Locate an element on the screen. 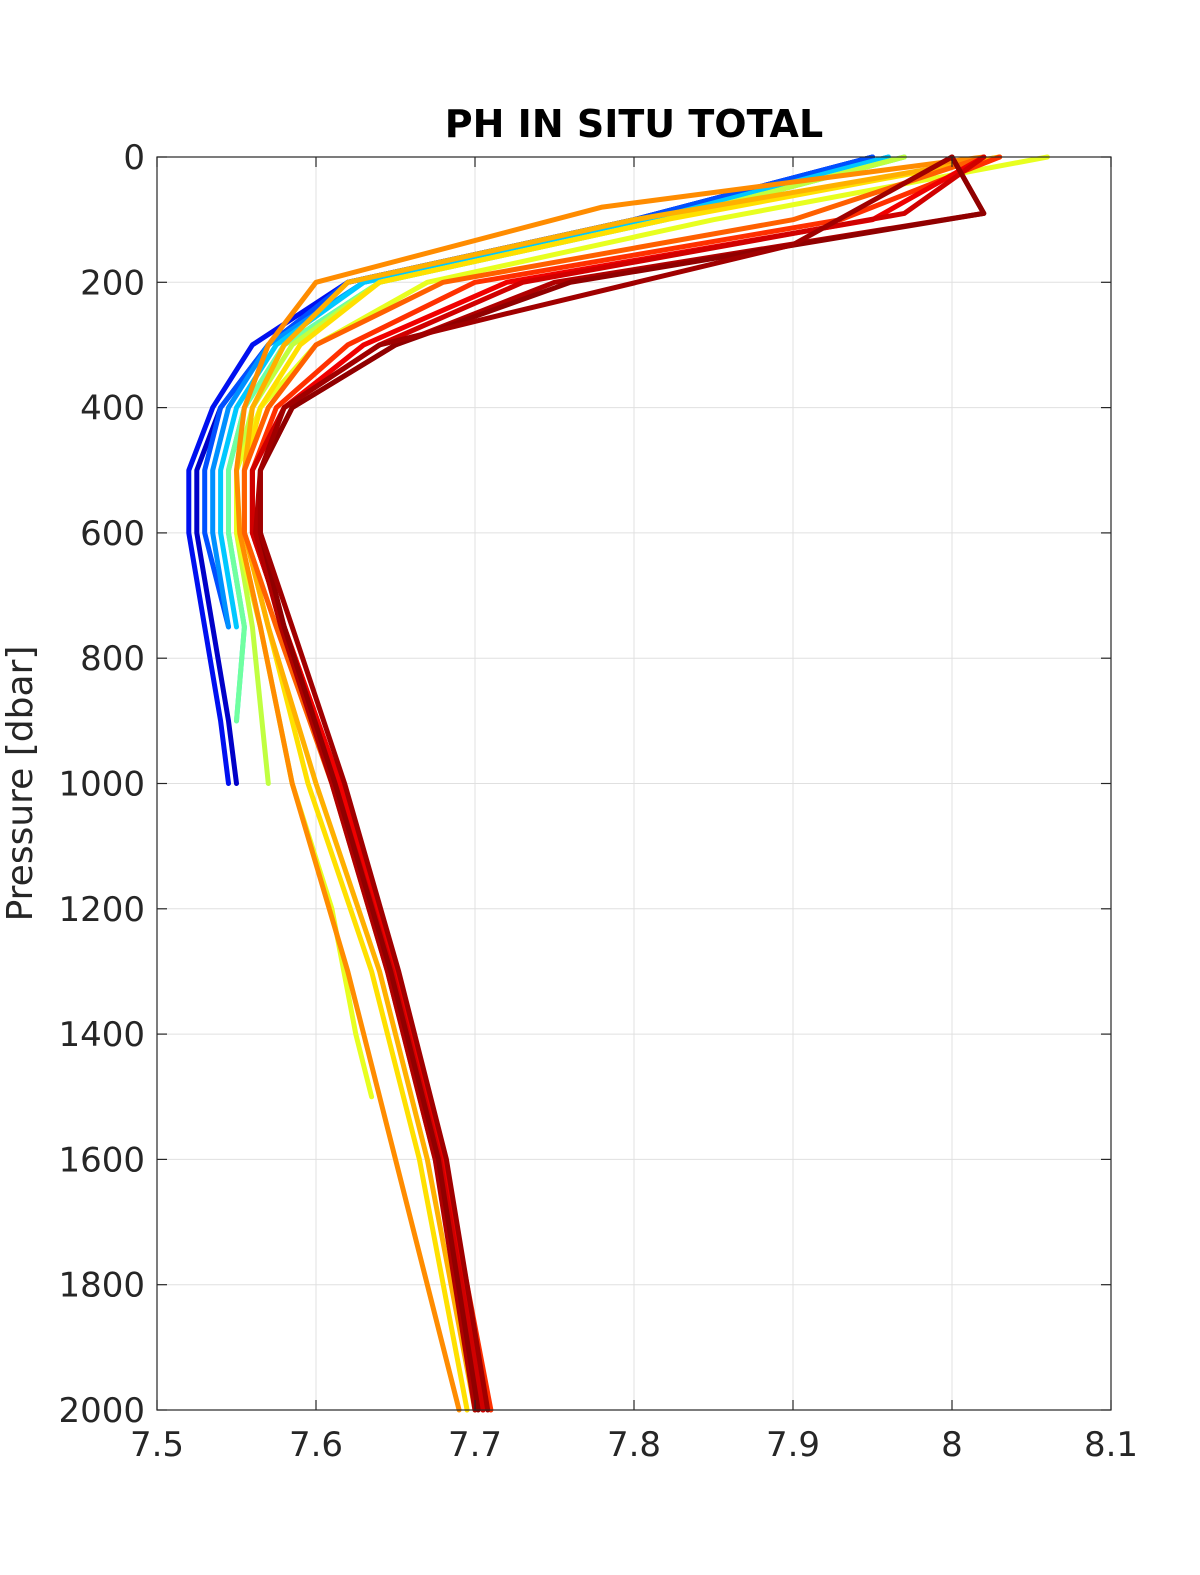 The image size is (1200, 1575). x-tick-label: 7.6 is located at coordinates (316, 1445).